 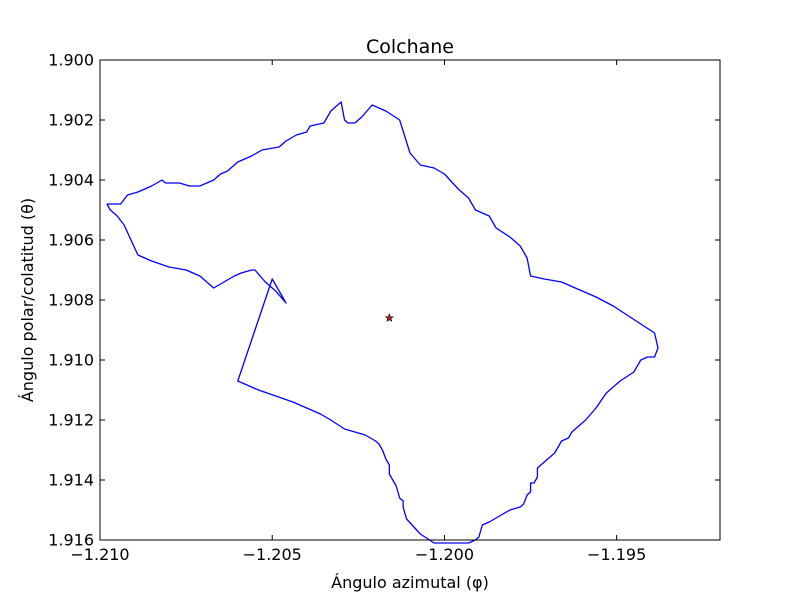 What do you see at coordinates (616, 554) in the screenshot?
I see `x-tick-label-3: −1.195` at bounding box center [616, 554].